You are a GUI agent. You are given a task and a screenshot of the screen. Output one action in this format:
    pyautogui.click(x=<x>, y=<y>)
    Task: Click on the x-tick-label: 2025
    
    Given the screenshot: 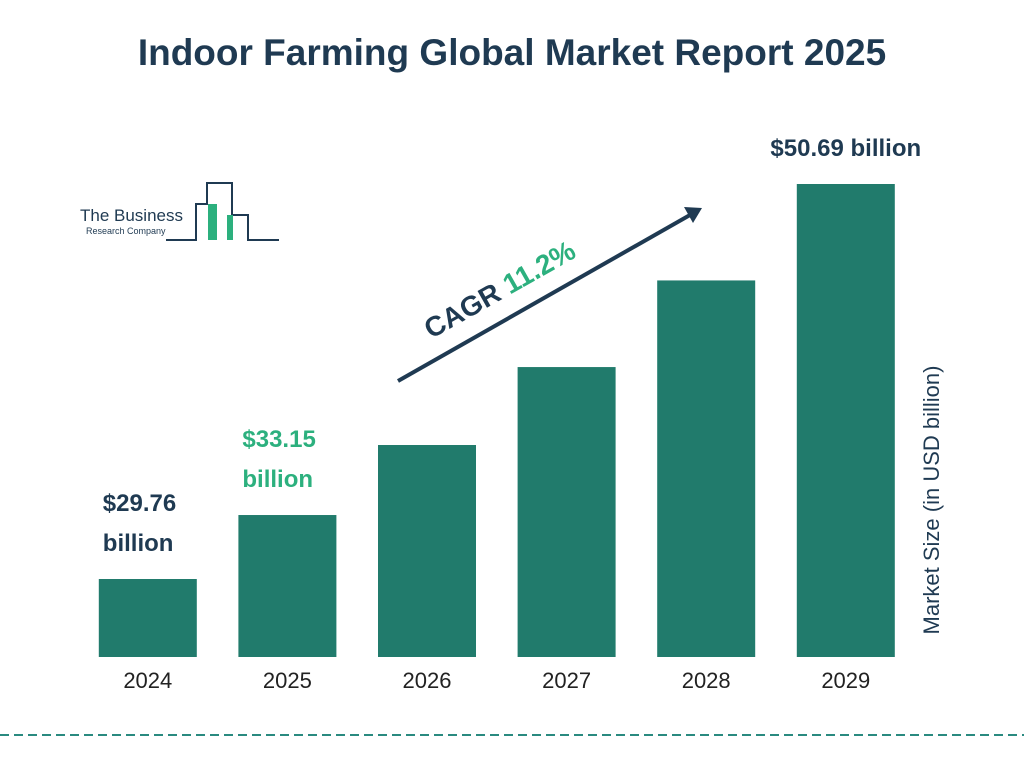 What is the action you would take?
    pyautogui.click(x=287, y=680)
    